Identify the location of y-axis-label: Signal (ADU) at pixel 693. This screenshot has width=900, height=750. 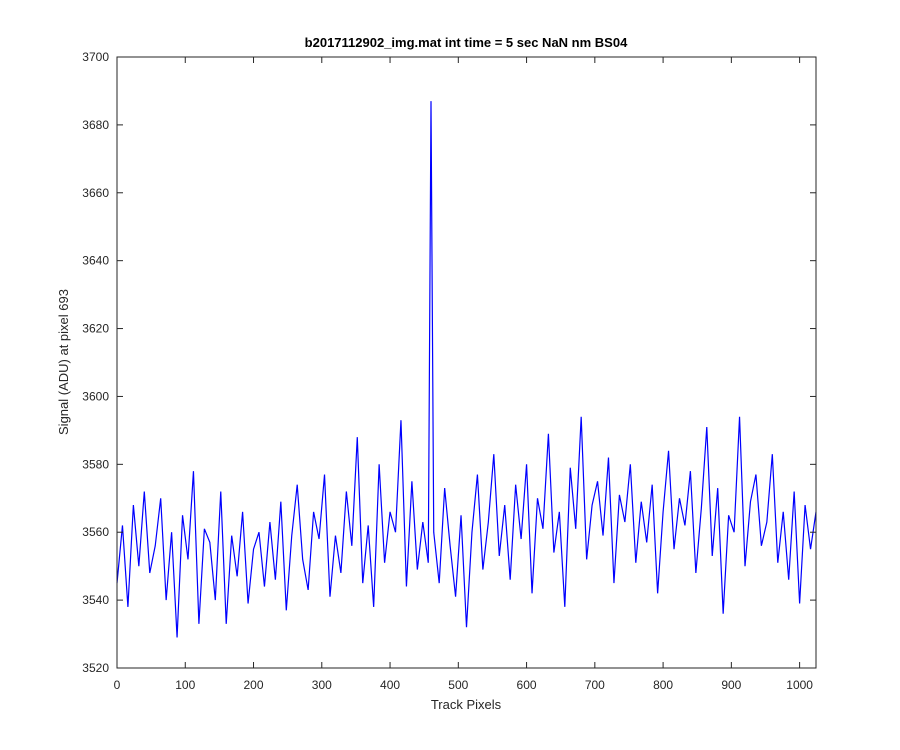
(63, 362).